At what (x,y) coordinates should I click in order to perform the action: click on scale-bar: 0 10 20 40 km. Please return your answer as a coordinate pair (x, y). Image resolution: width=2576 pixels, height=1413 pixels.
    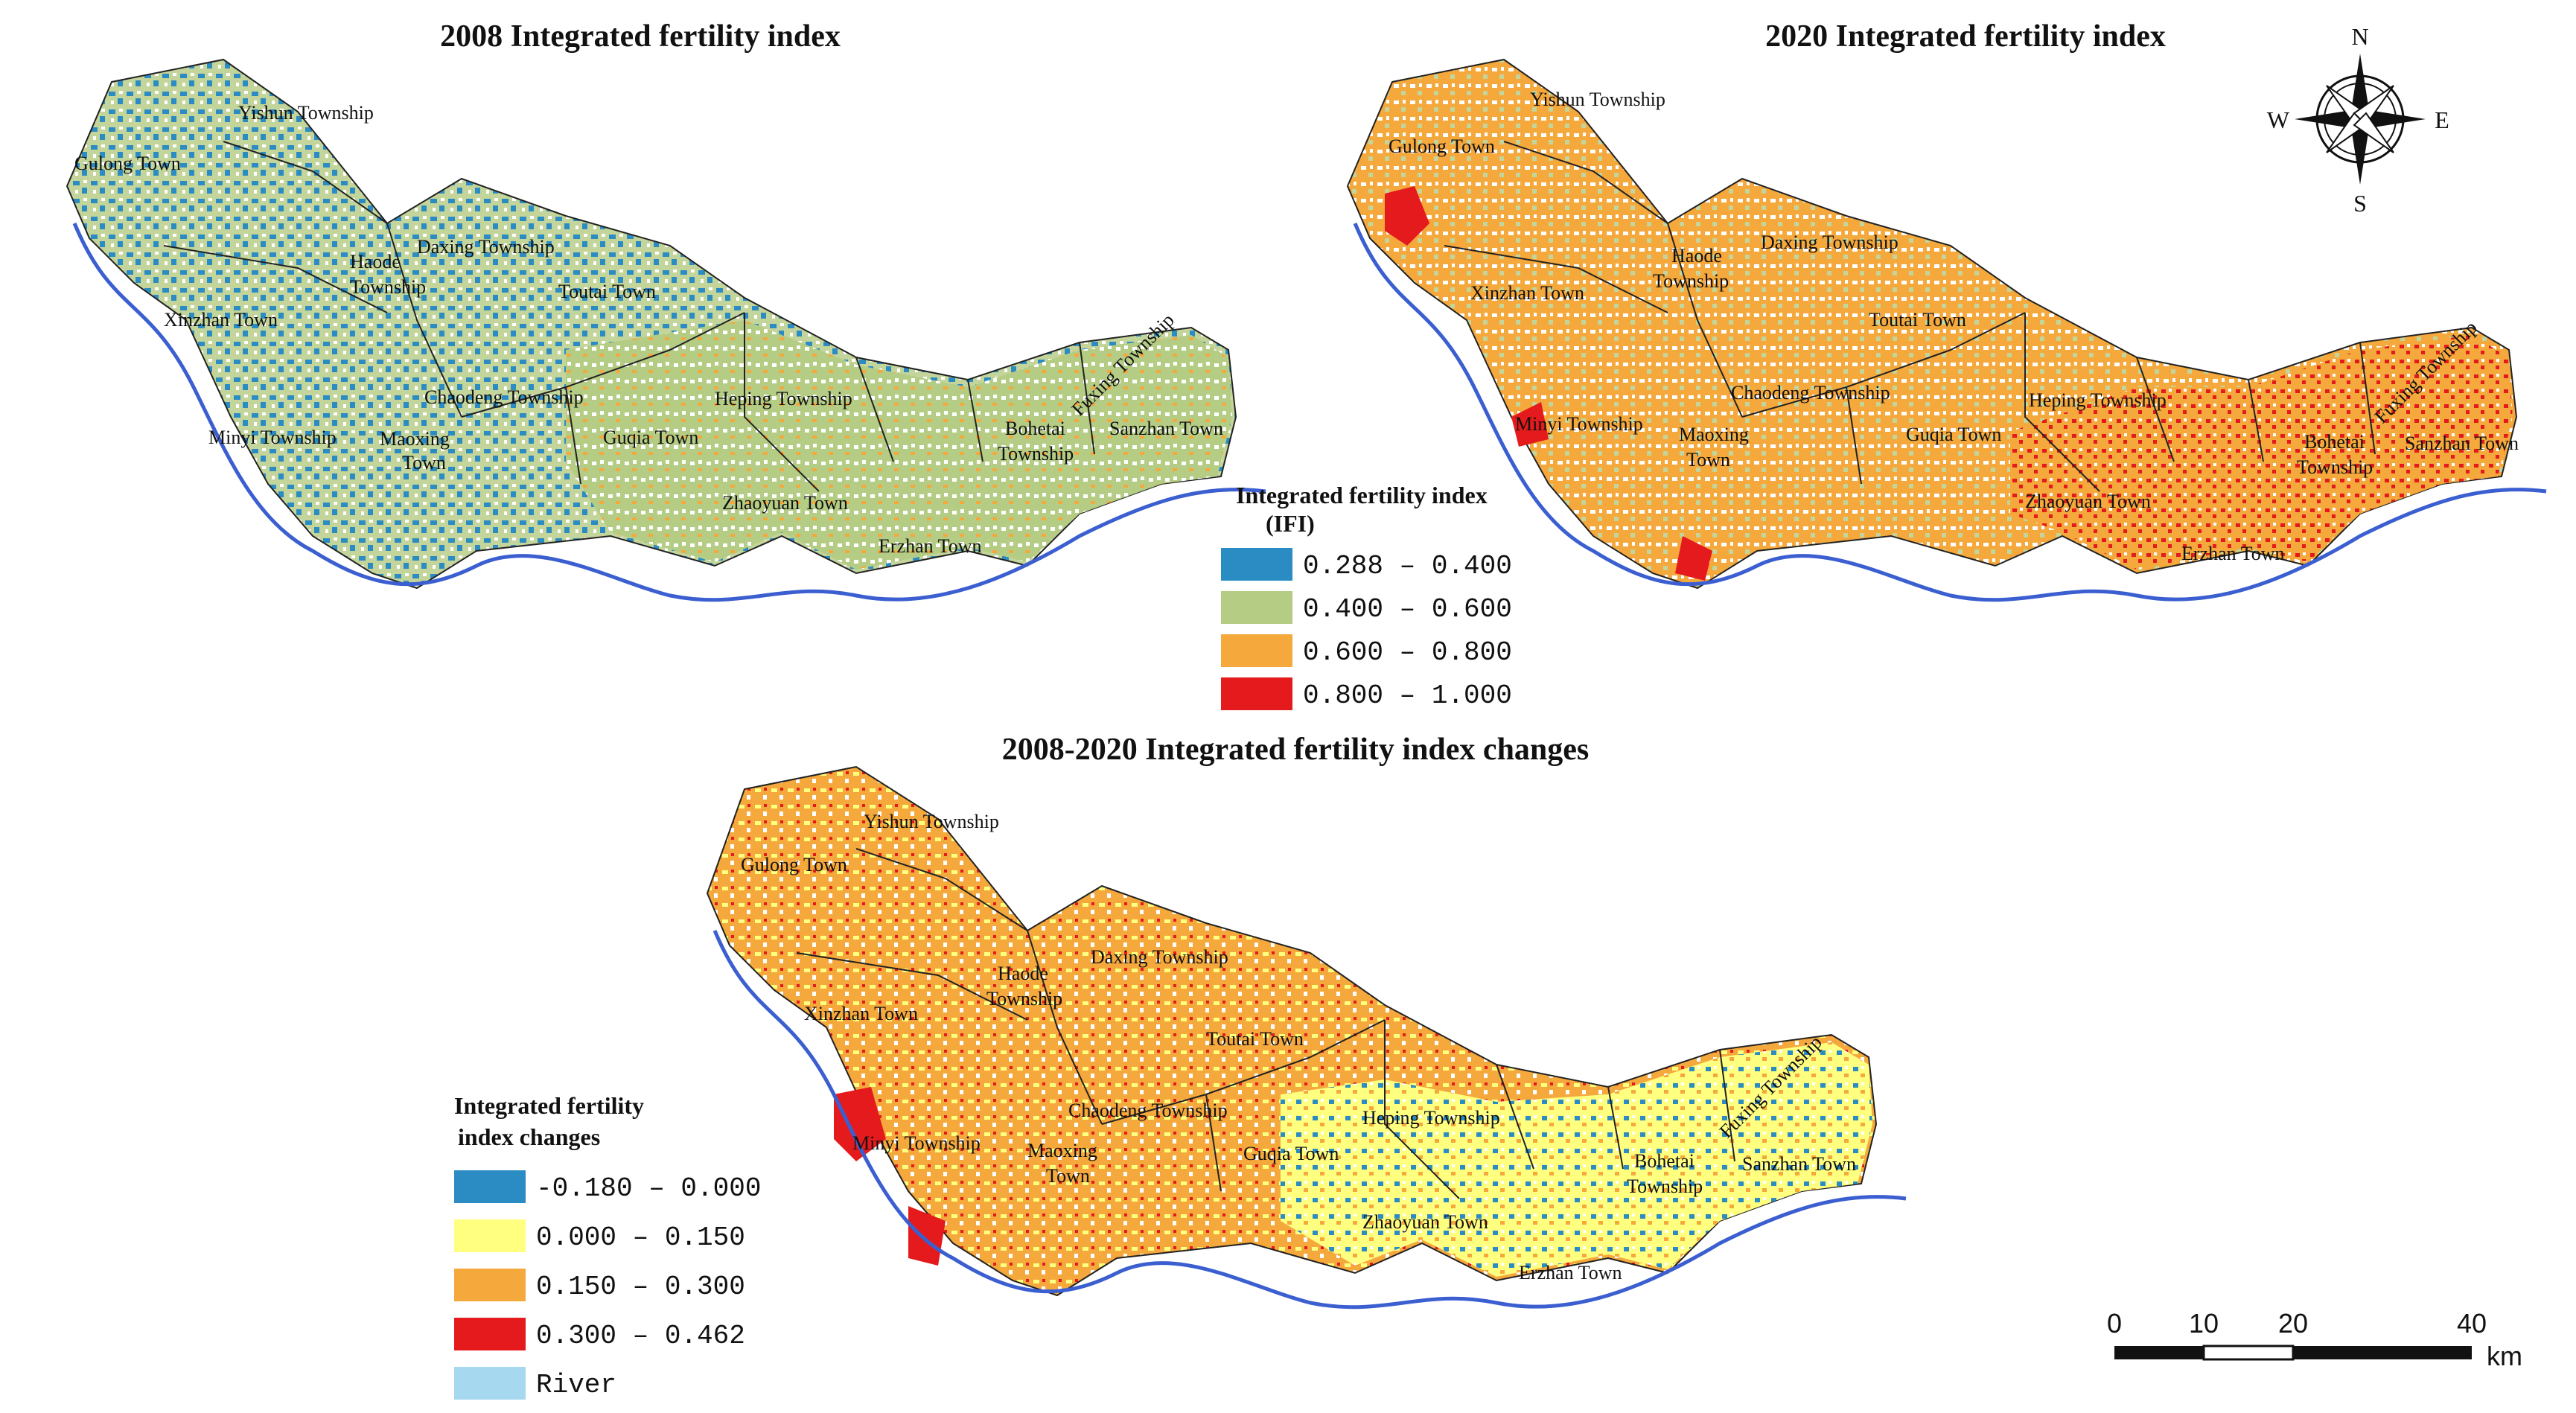
    Looking at the image, I should click on (2314, 1340).